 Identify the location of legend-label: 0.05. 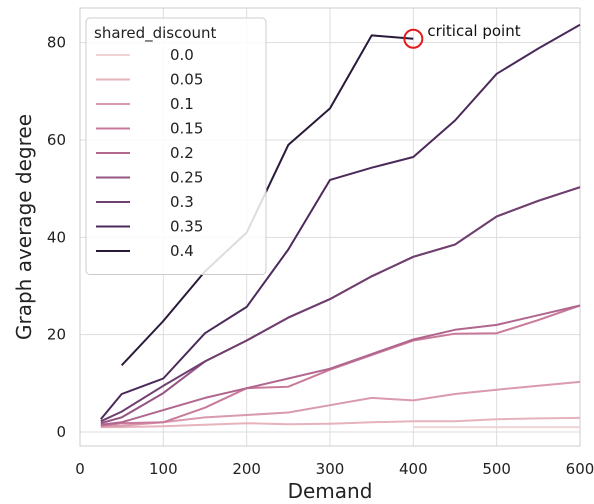
(186, 80).